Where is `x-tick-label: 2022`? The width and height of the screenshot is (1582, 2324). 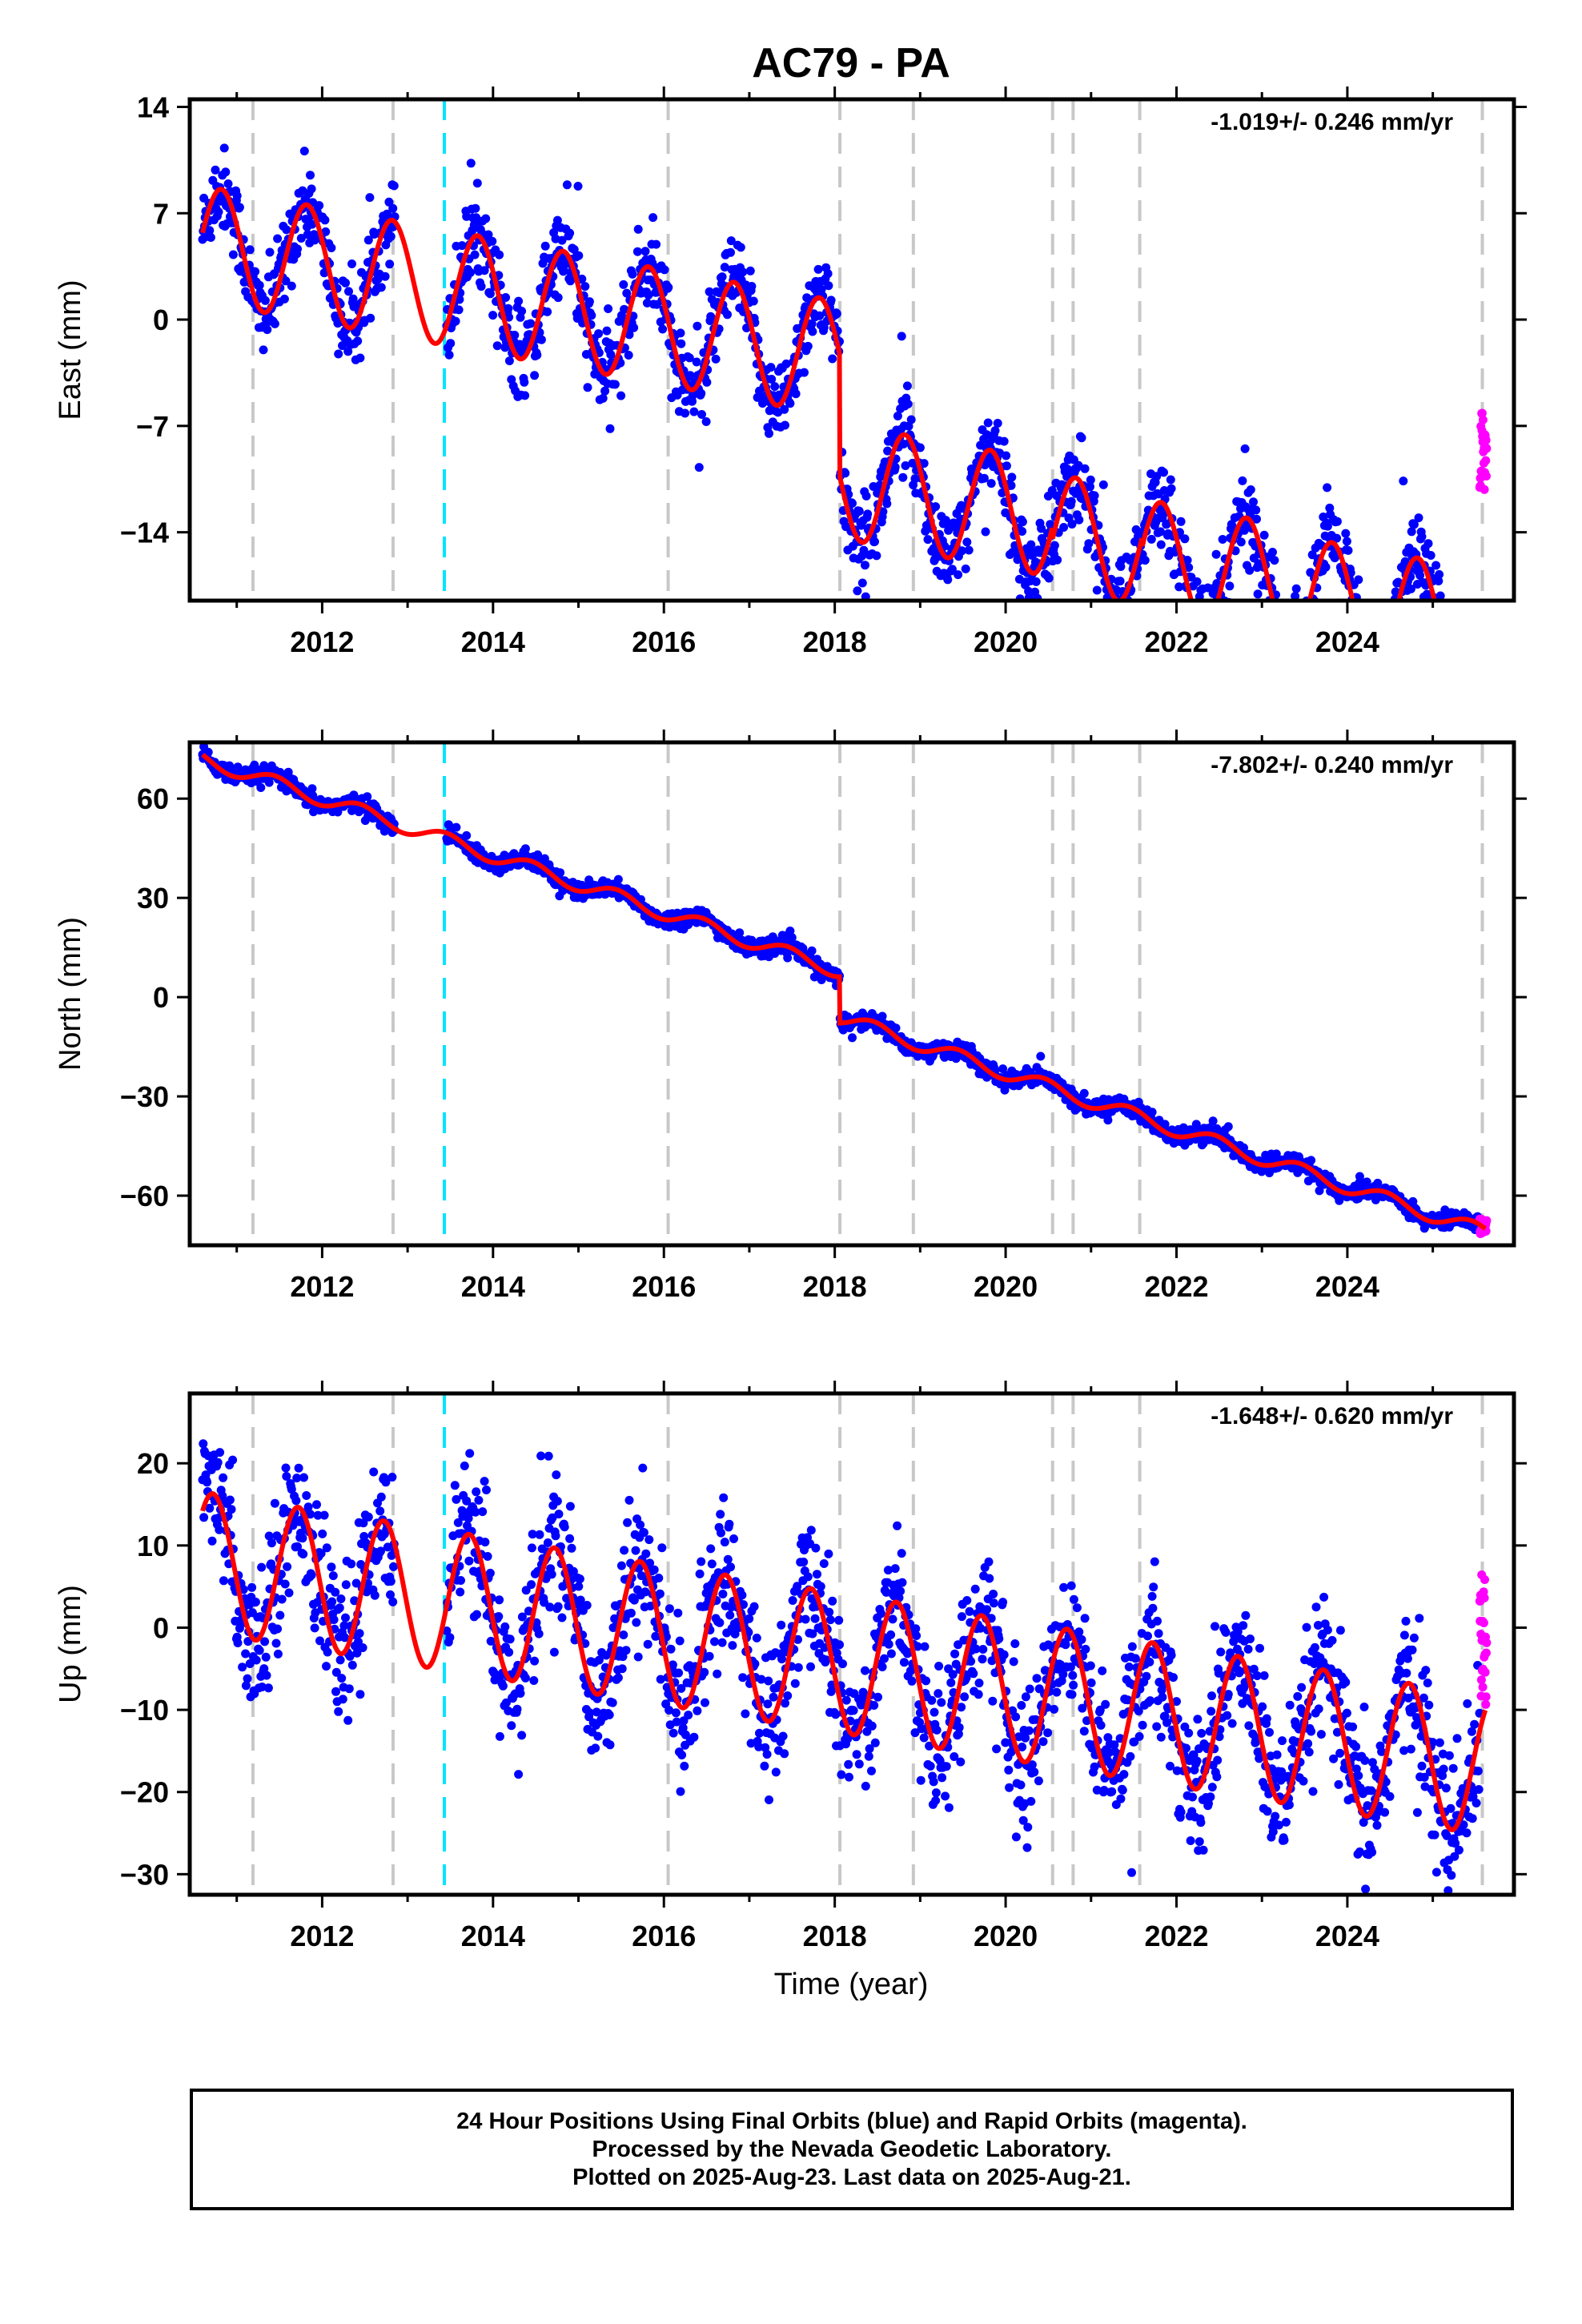 x-tick-label: 2022 is located at coordinates (1176, 641).